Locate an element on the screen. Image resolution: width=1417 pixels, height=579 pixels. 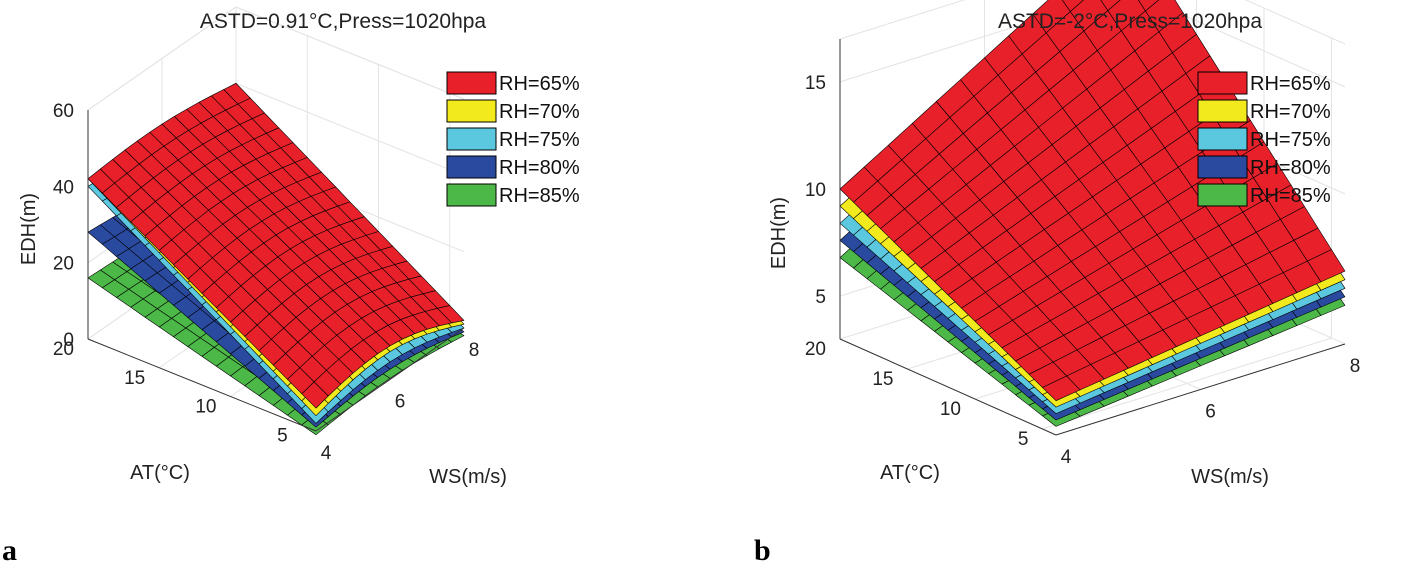
z-tick-label: 60 is located at coordinates (63, 111).